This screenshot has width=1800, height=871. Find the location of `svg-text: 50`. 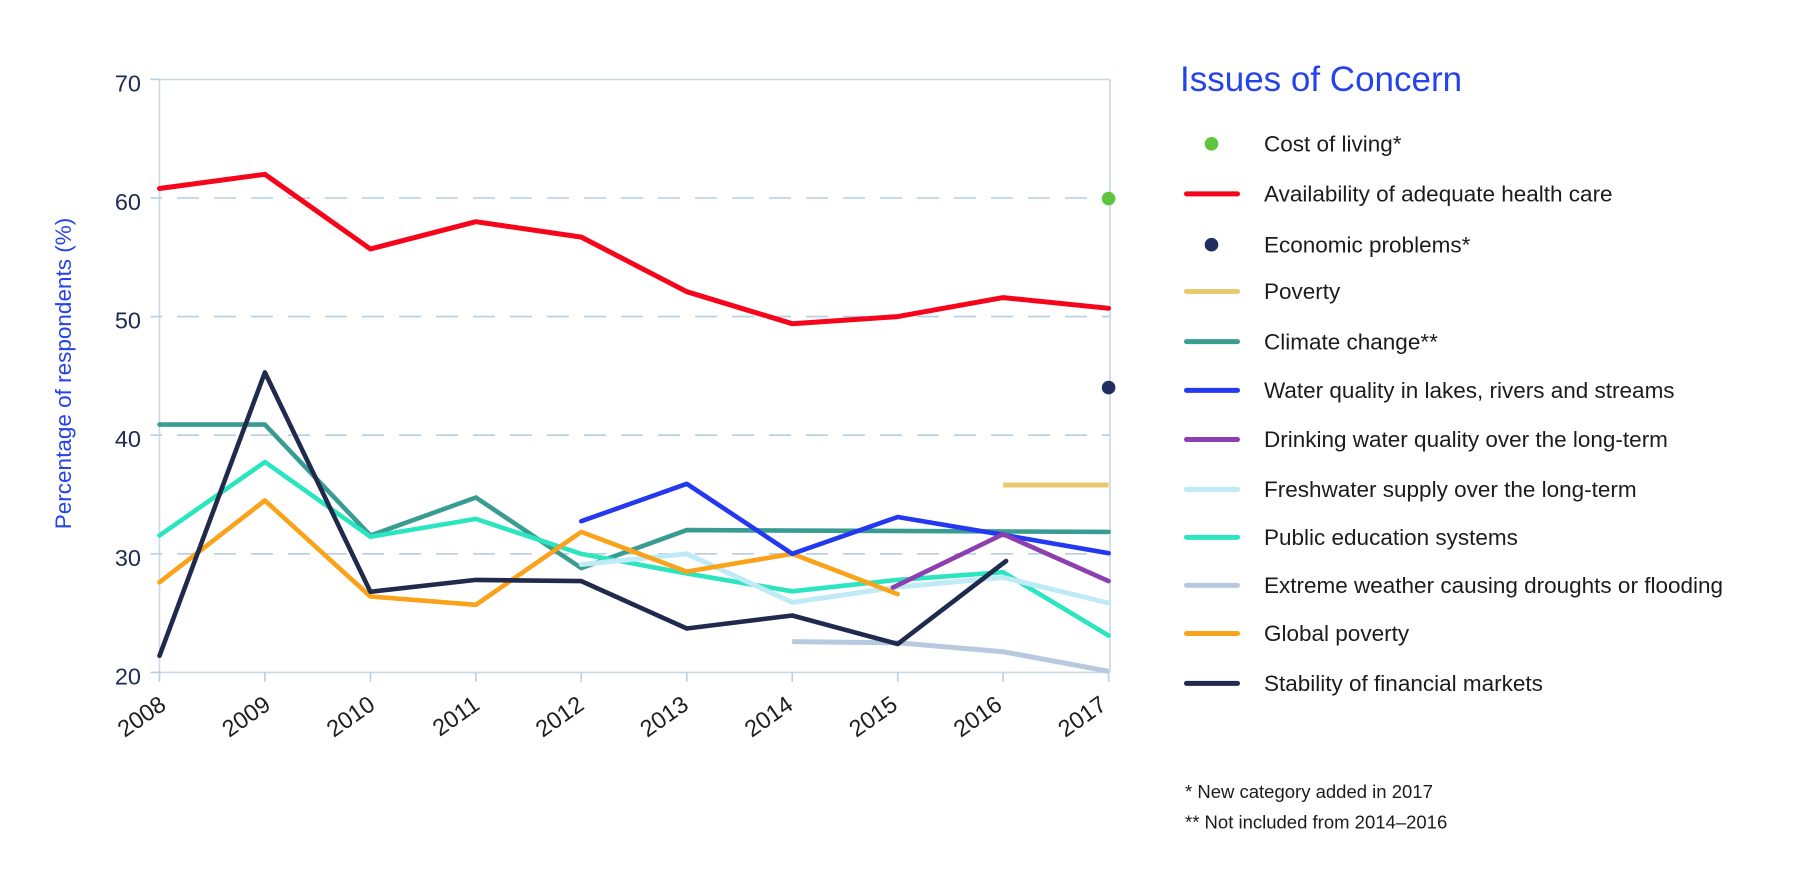

svg-text: 50 is located at coordinates (128, 321).